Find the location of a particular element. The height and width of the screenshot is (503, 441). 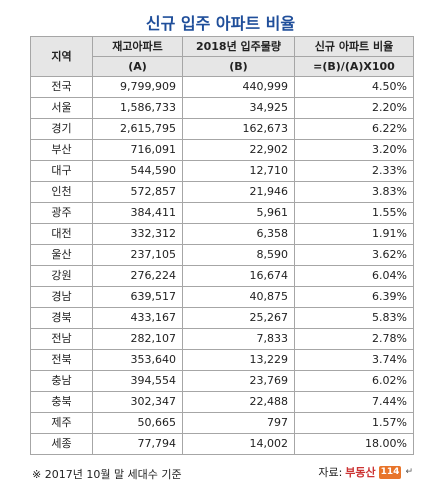

region-cell: 세종 is located at coordinates (61, 444).